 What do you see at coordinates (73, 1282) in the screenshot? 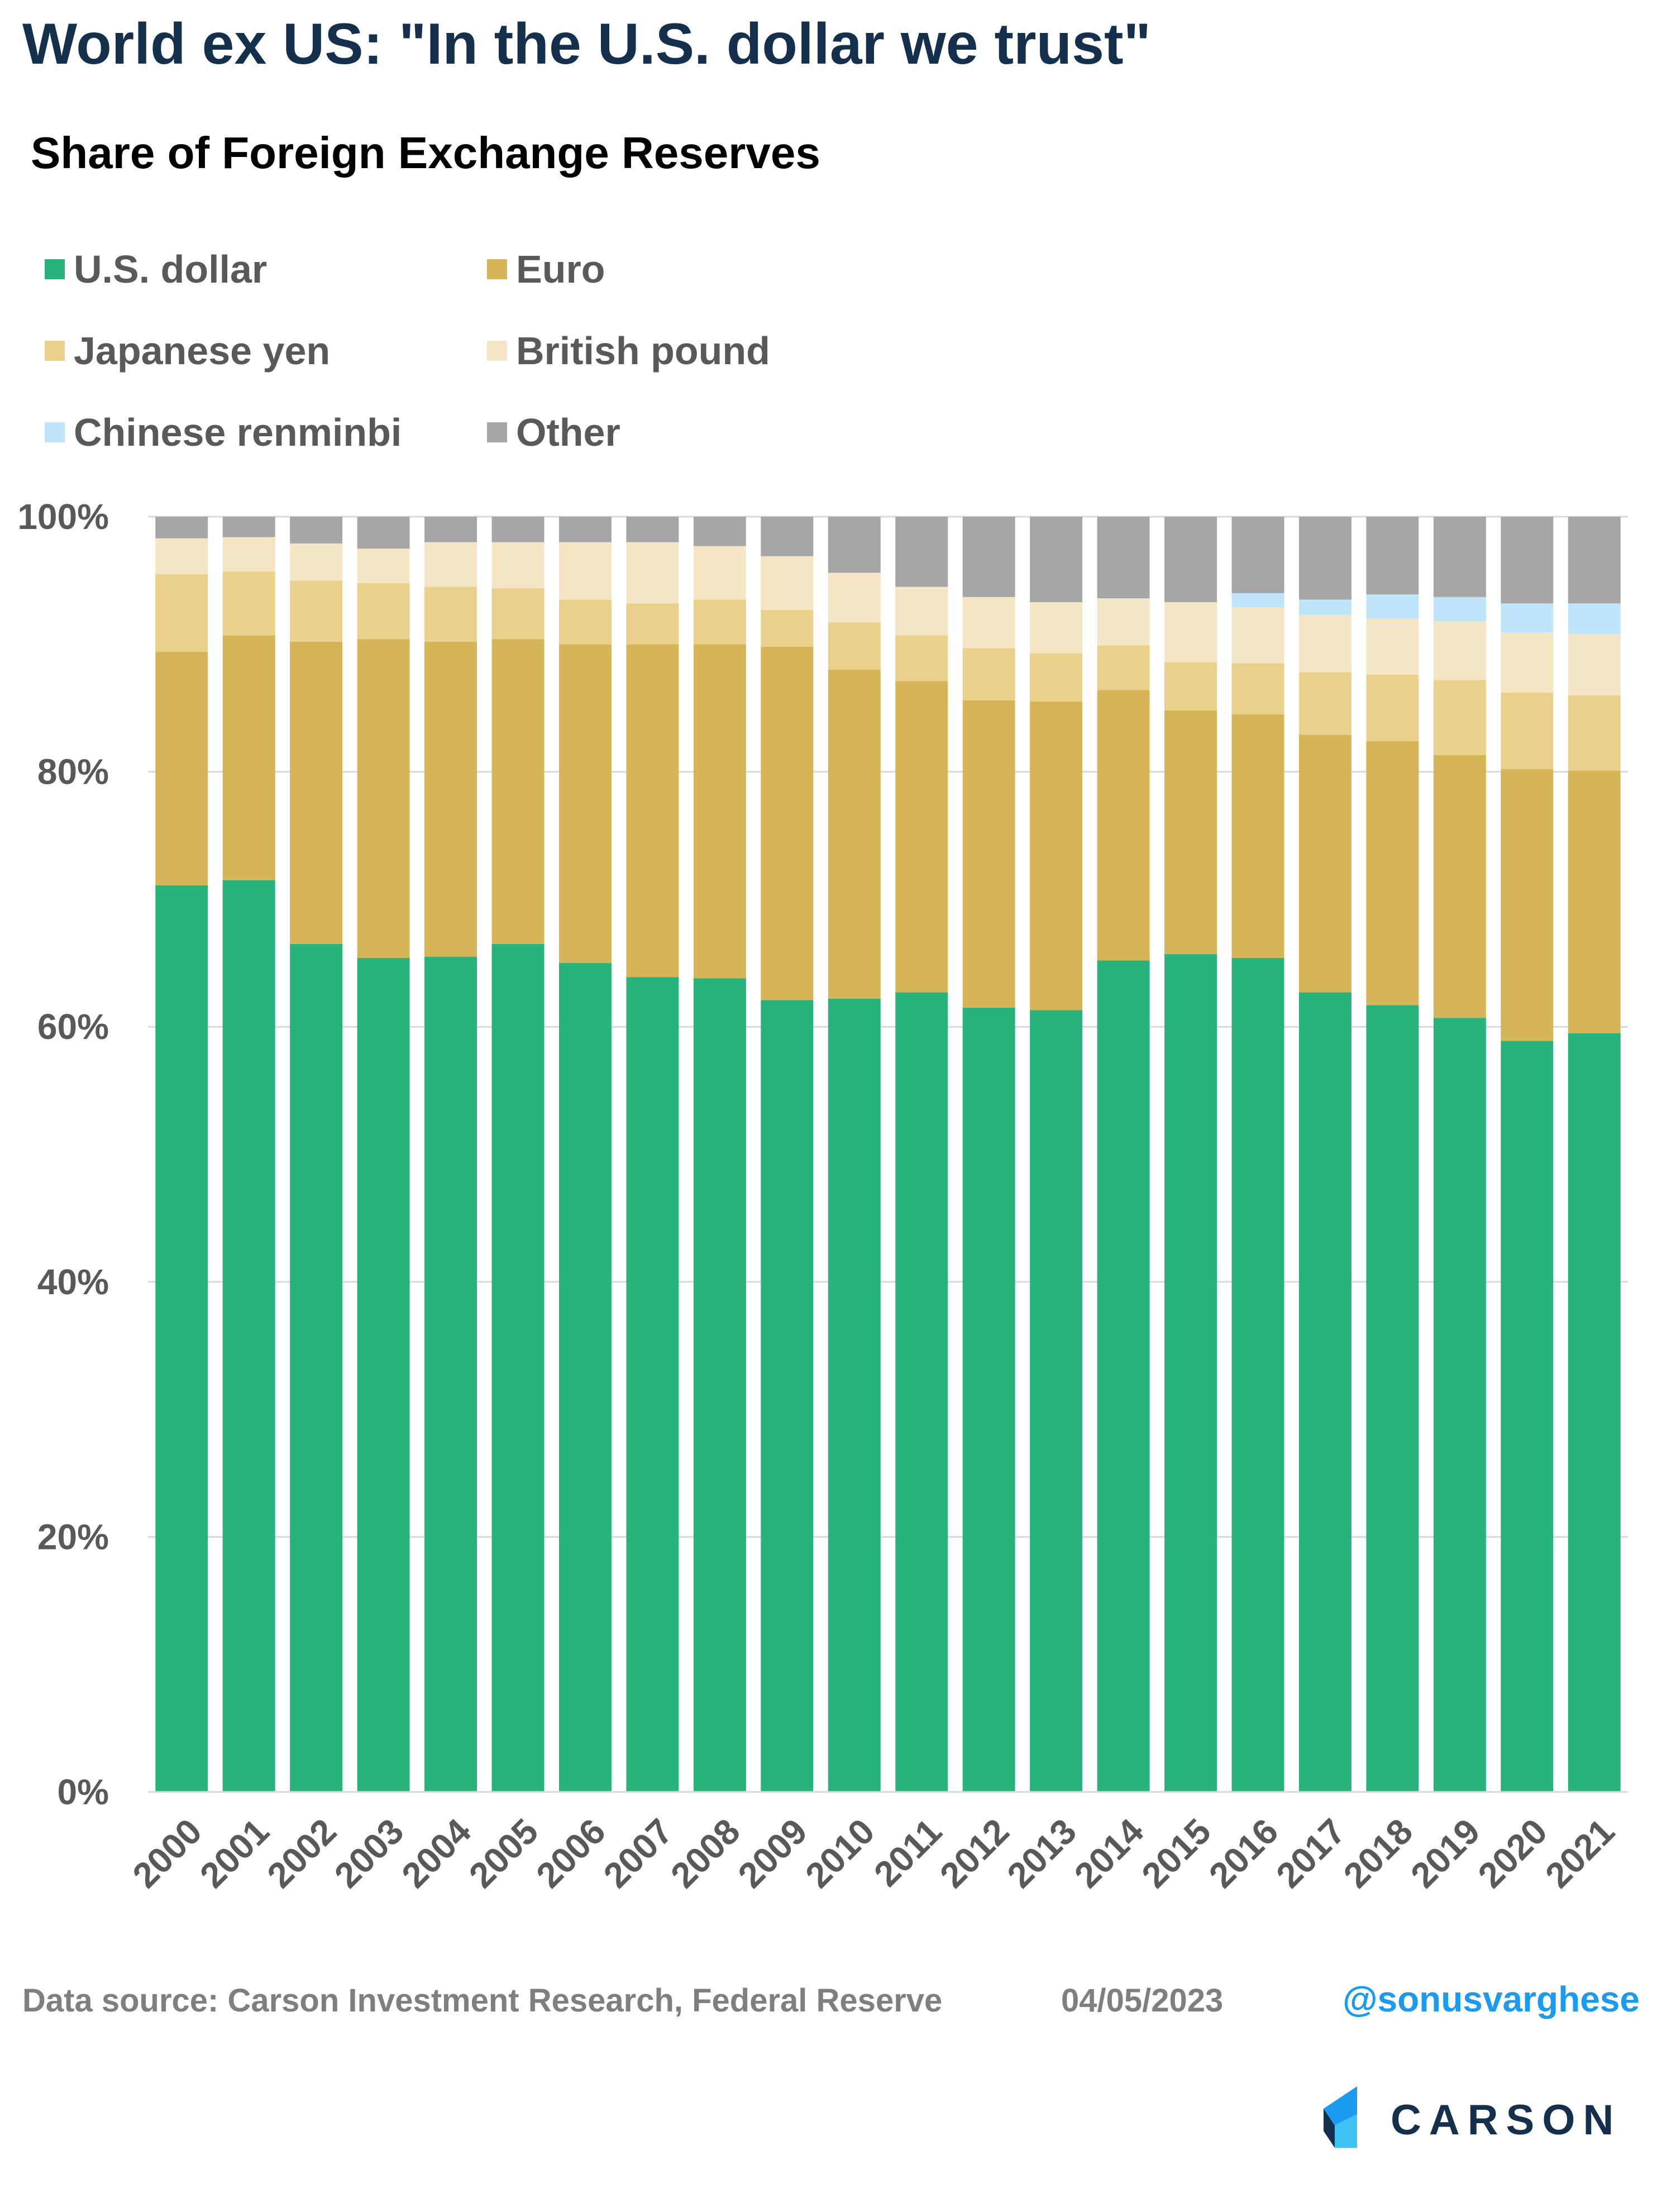
I see `y-tick-label: 40%` at bounding box center [73, 1282].